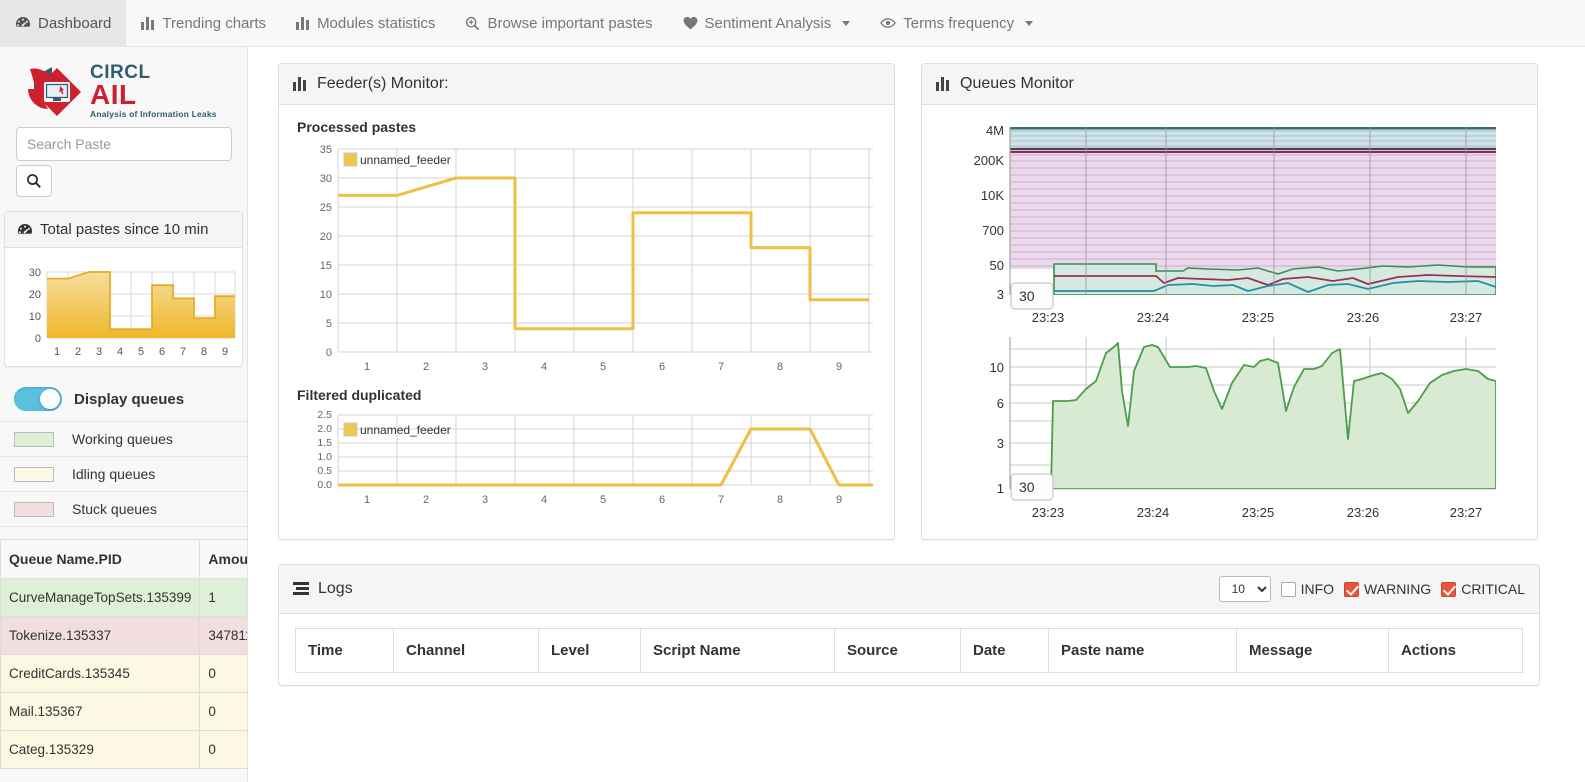  Describe the element at coordinates (123, 307) in the screenshot. I see `total-pastes-body: 30 20 10 0 1 2 3 4 5 6 7 8 9` at that location.